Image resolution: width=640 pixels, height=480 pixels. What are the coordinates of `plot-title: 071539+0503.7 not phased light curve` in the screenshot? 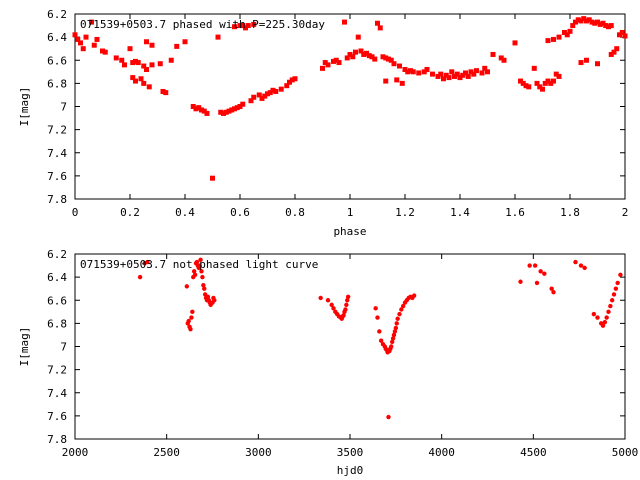 It's located at (199, 264).